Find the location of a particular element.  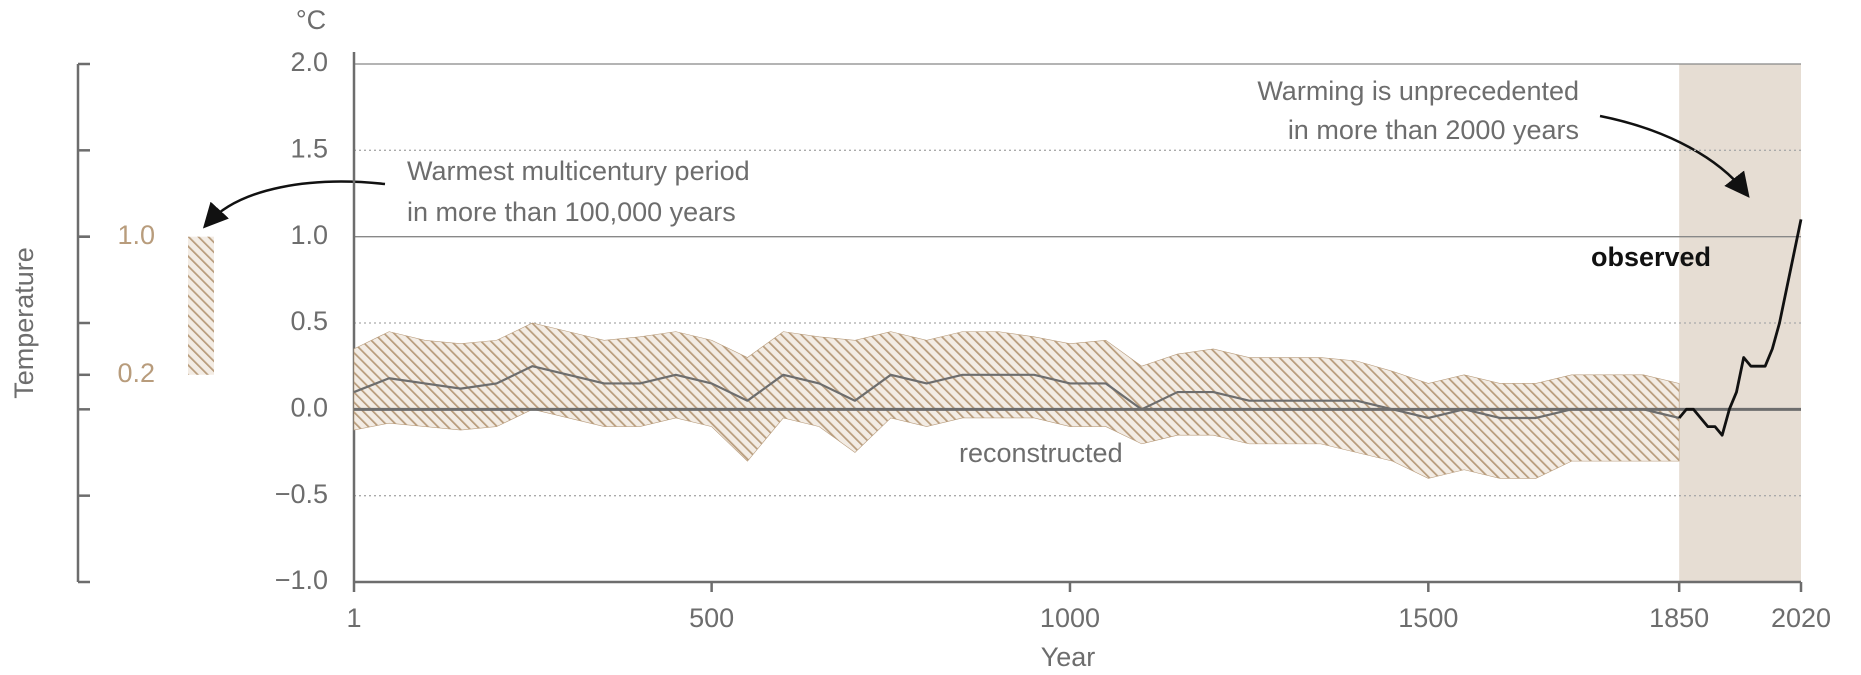

x-tick-label: 1 is located at coordinates (353, 618).